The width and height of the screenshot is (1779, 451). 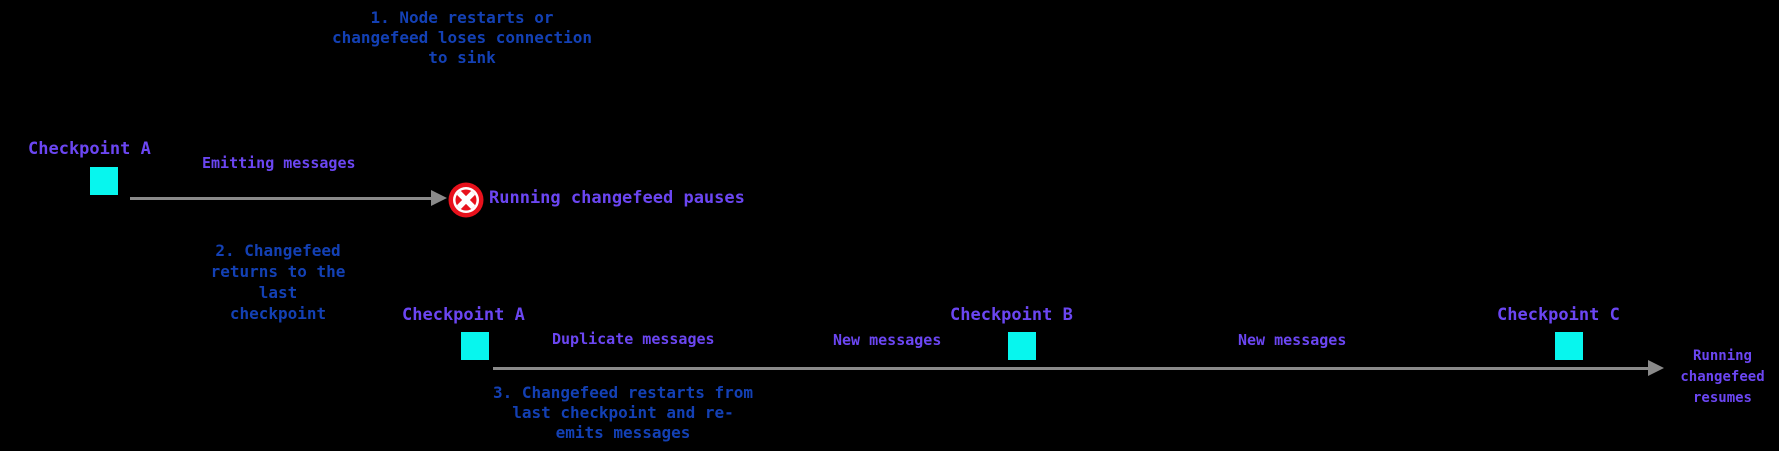 I want to click on checkpoint-a-marker-bottom, so click(x=475, y=346).